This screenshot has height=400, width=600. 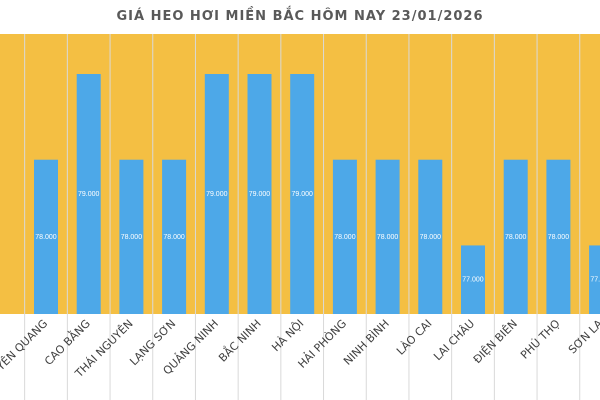 I want to click on category-label: PHÚ THỌ, so click(x=540, y=339).